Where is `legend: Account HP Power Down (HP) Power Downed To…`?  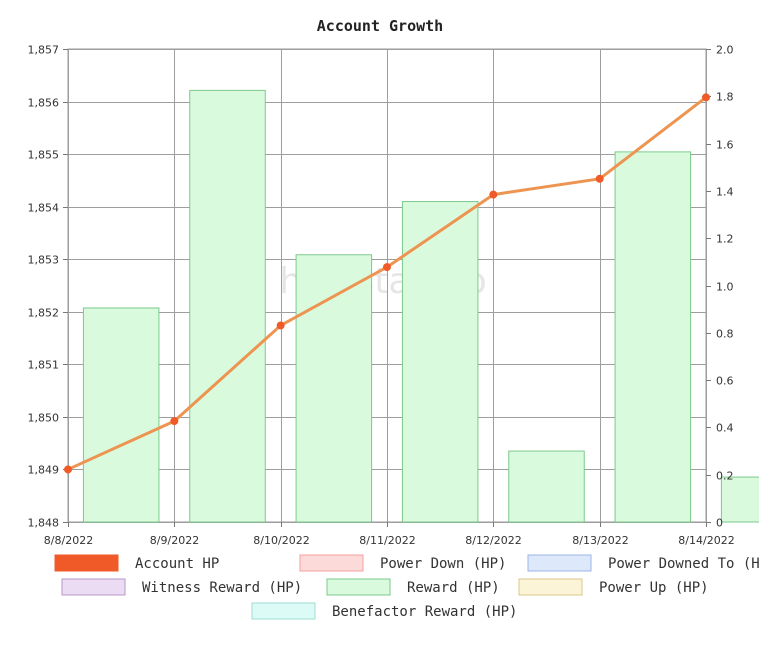
legend: Account HP Power Down (HP) Power Downed To… is located at coordinates (406, 587).